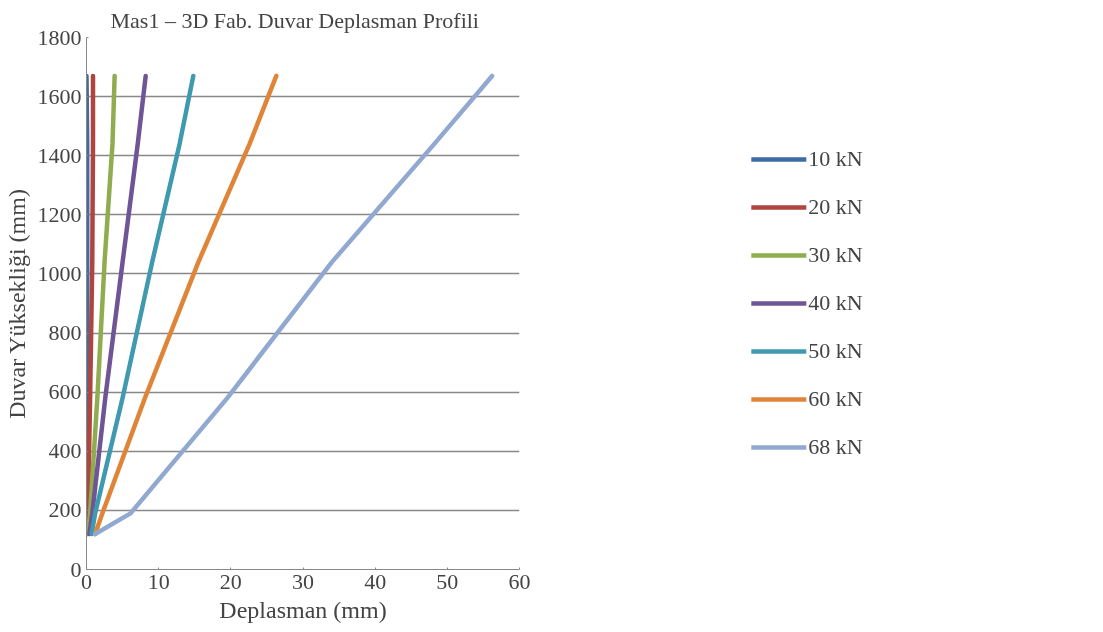  Describe the element at coordinates (303, 609) in the screenshot. I see `x-axis-title: Deplasman (mm)` at that location.